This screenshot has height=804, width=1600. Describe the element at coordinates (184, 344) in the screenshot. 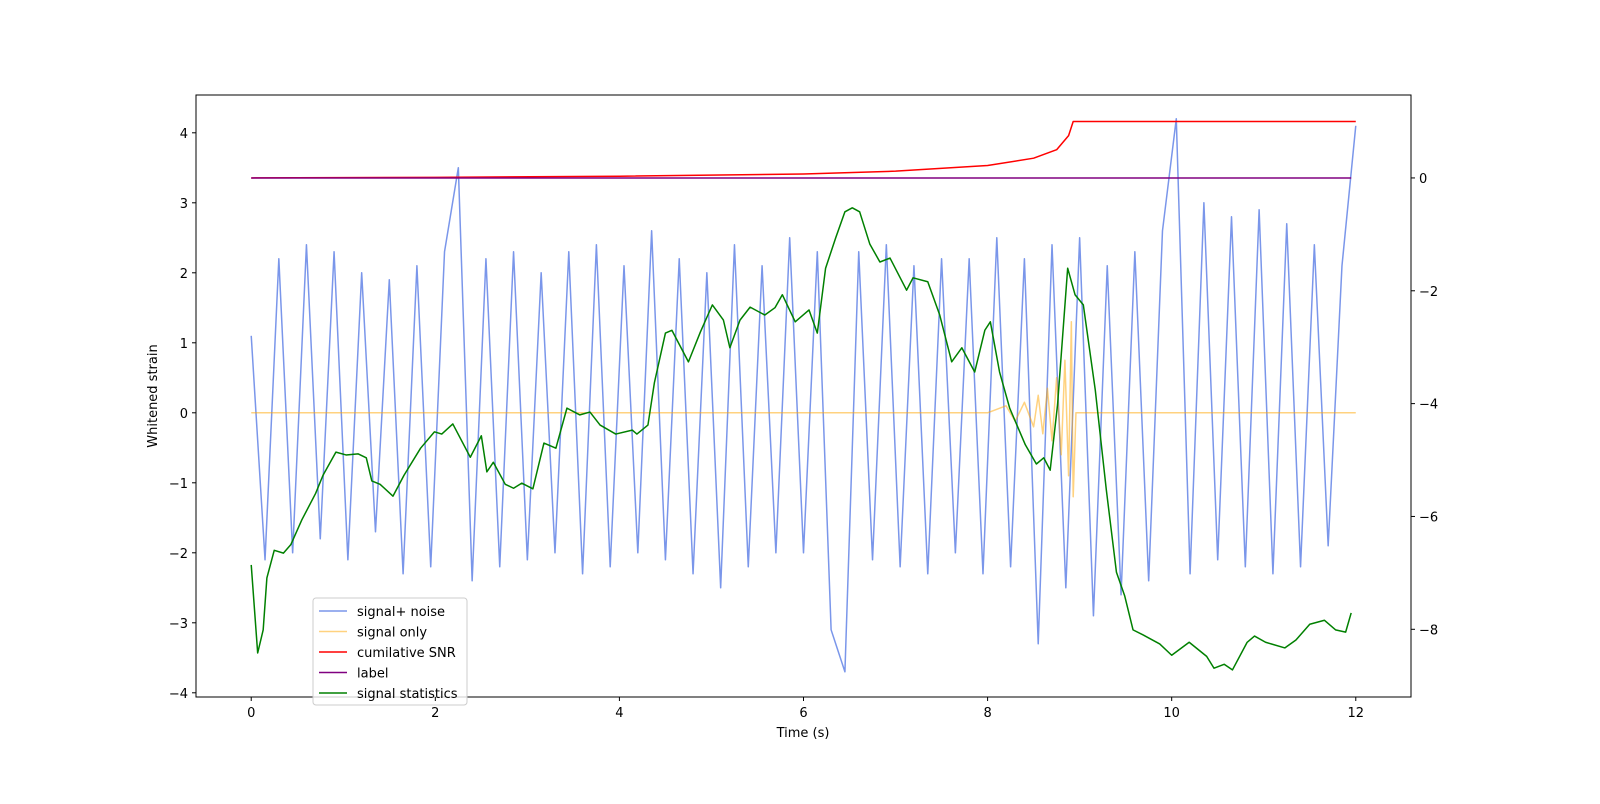

I see `y-tick-label: 1` at that location.